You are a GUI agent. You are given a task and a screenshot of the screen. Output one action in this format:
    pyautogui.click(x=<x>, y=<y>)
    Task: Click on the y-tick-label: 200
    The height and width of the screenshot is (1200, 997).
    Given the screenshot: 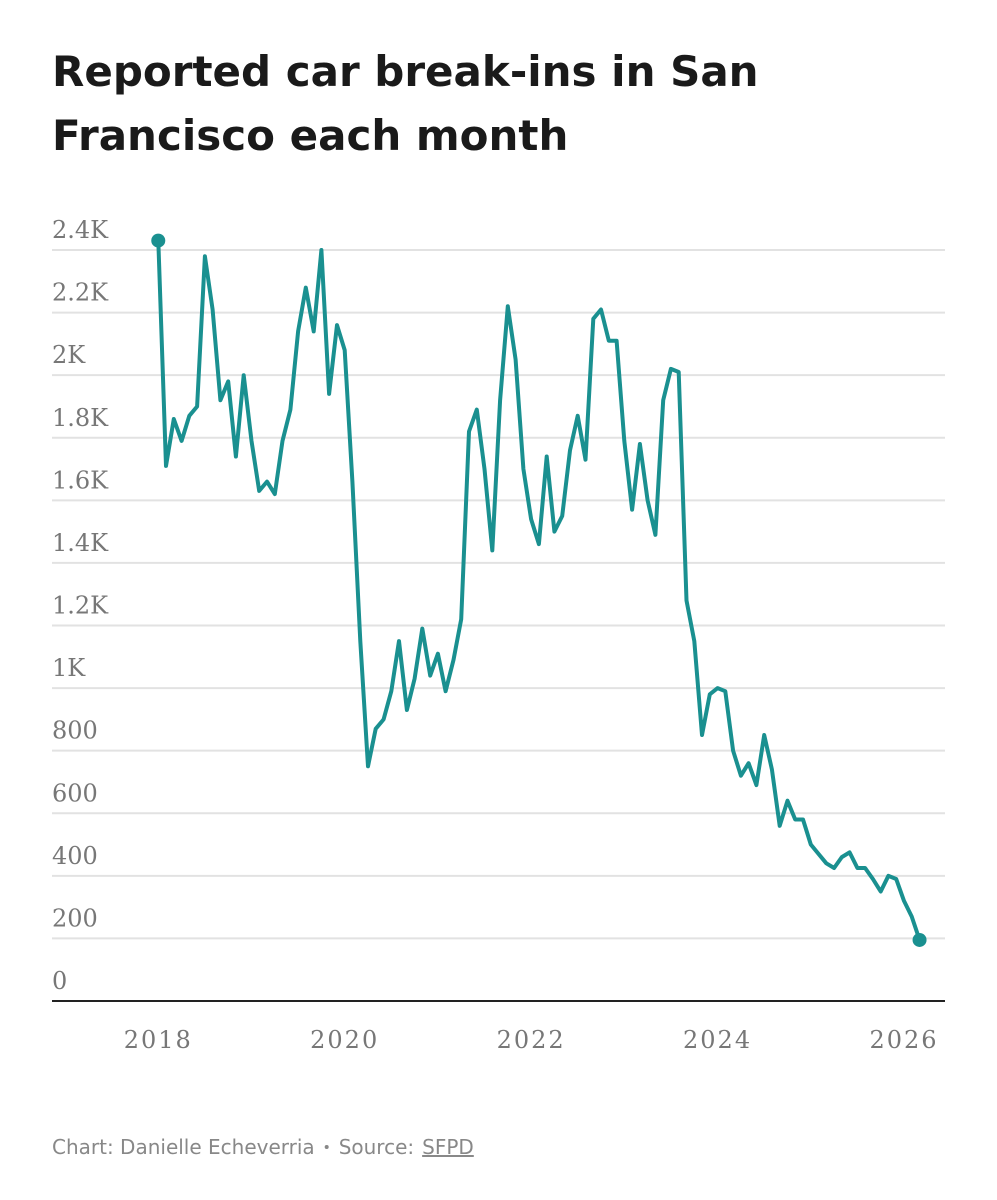 What is the action you would take?
    pyautogui.click(x=75, y=918)
    